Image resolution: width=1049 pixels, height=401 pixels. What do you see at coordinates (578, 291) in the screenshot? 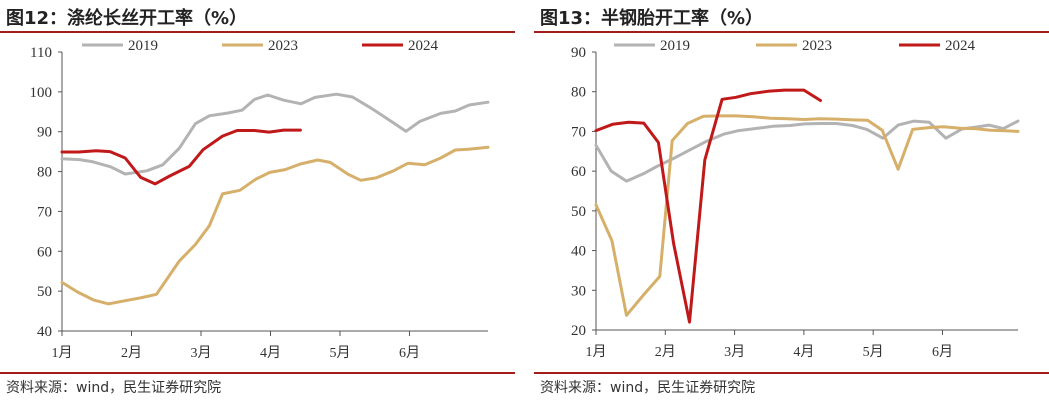
I see `y-tick-label: 30` at bounding box center [578, 291].